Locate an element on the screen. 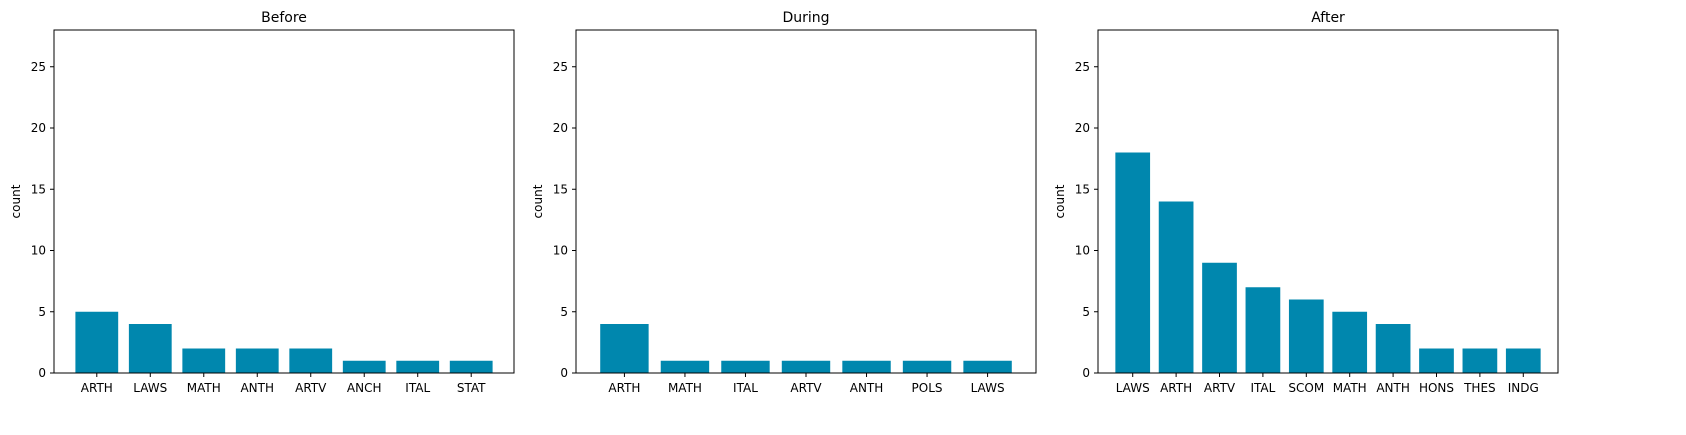 The width and height of the screenshot is (1686, 435). chart-title: Before is located at coordinates (284, 18).